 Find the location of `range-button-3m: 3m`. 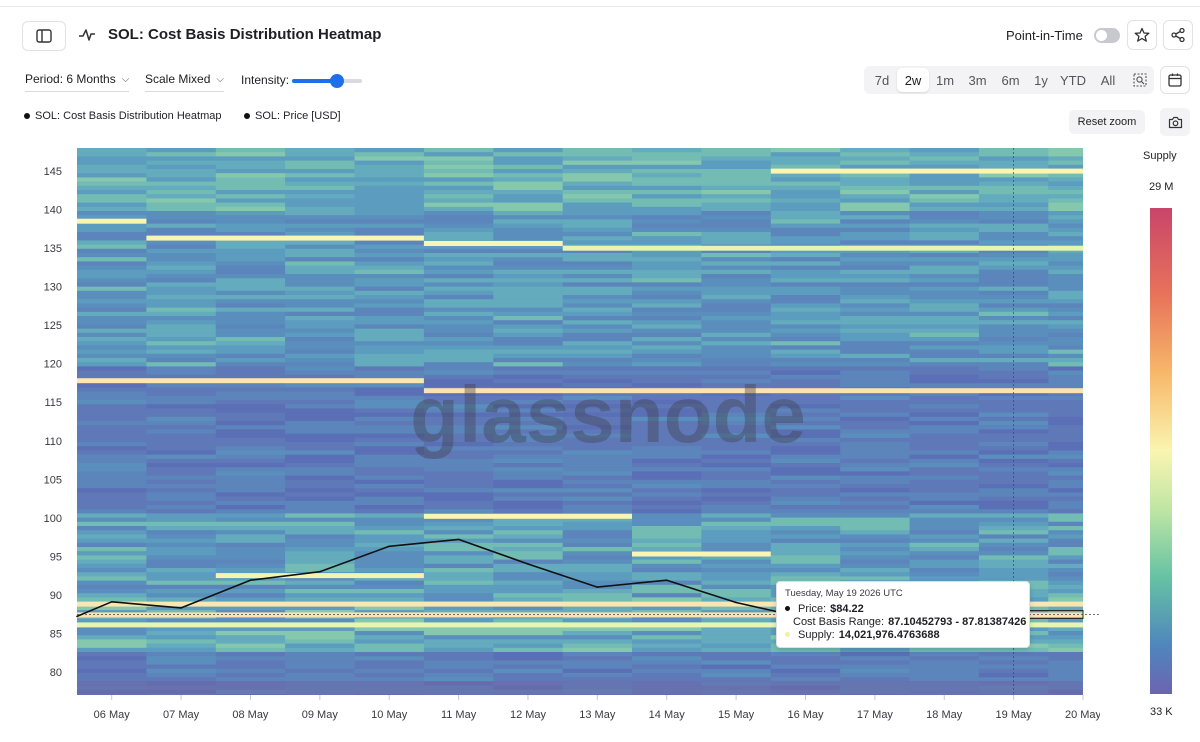

range-button-3m: 3m is located at coordinates (977, 80).